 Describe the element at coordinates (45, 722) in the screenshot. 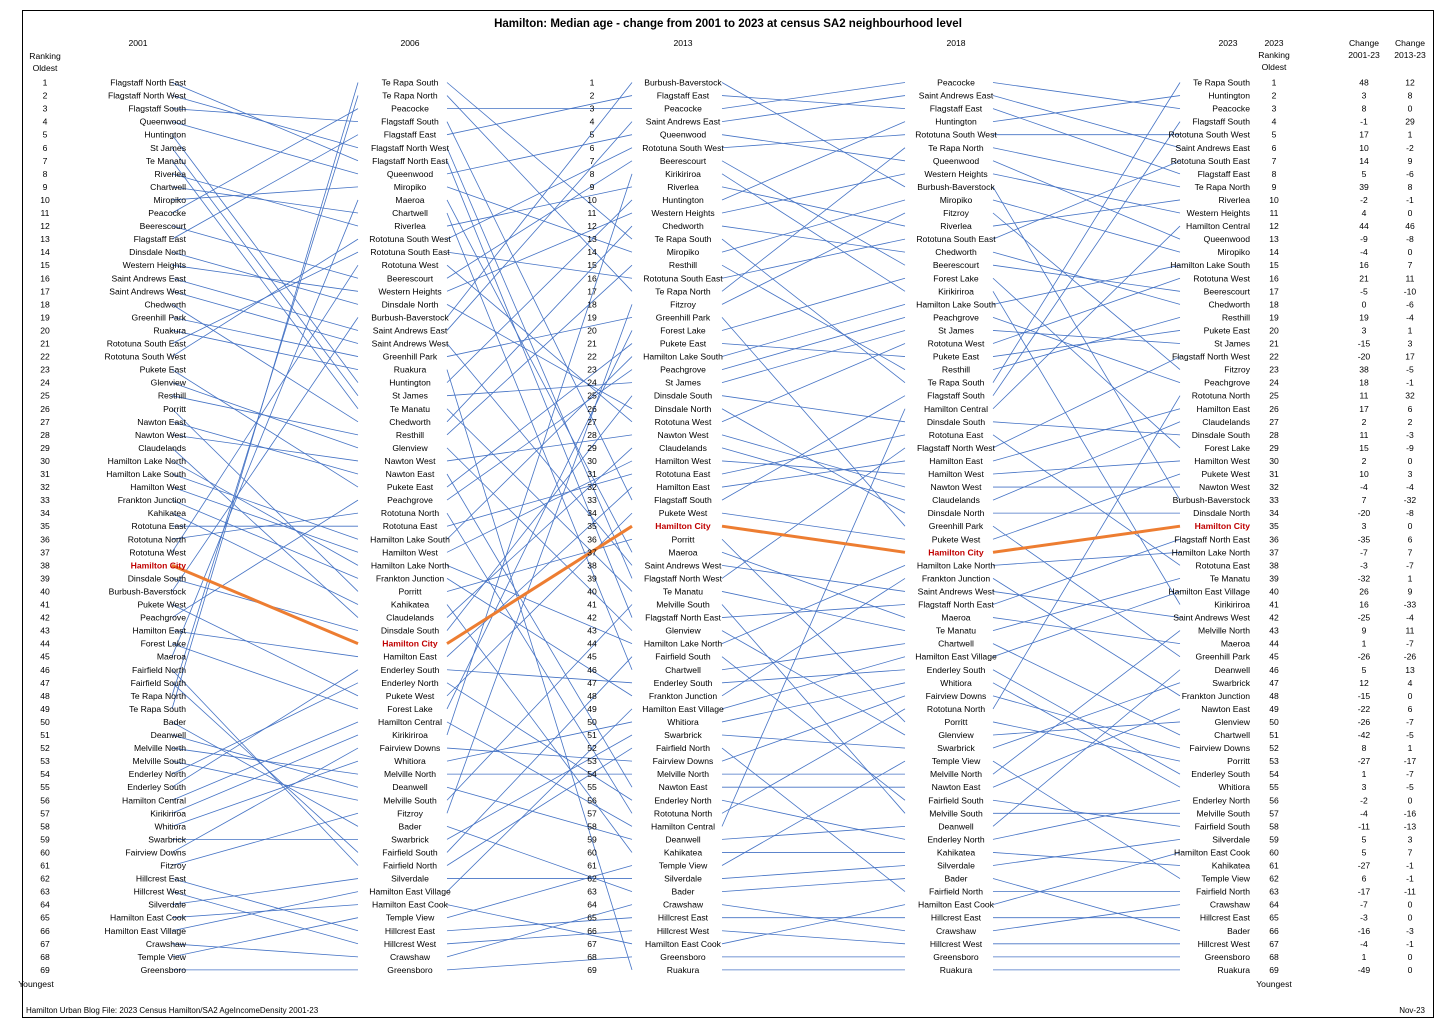

I see `rank-number-left: 50` at that location.